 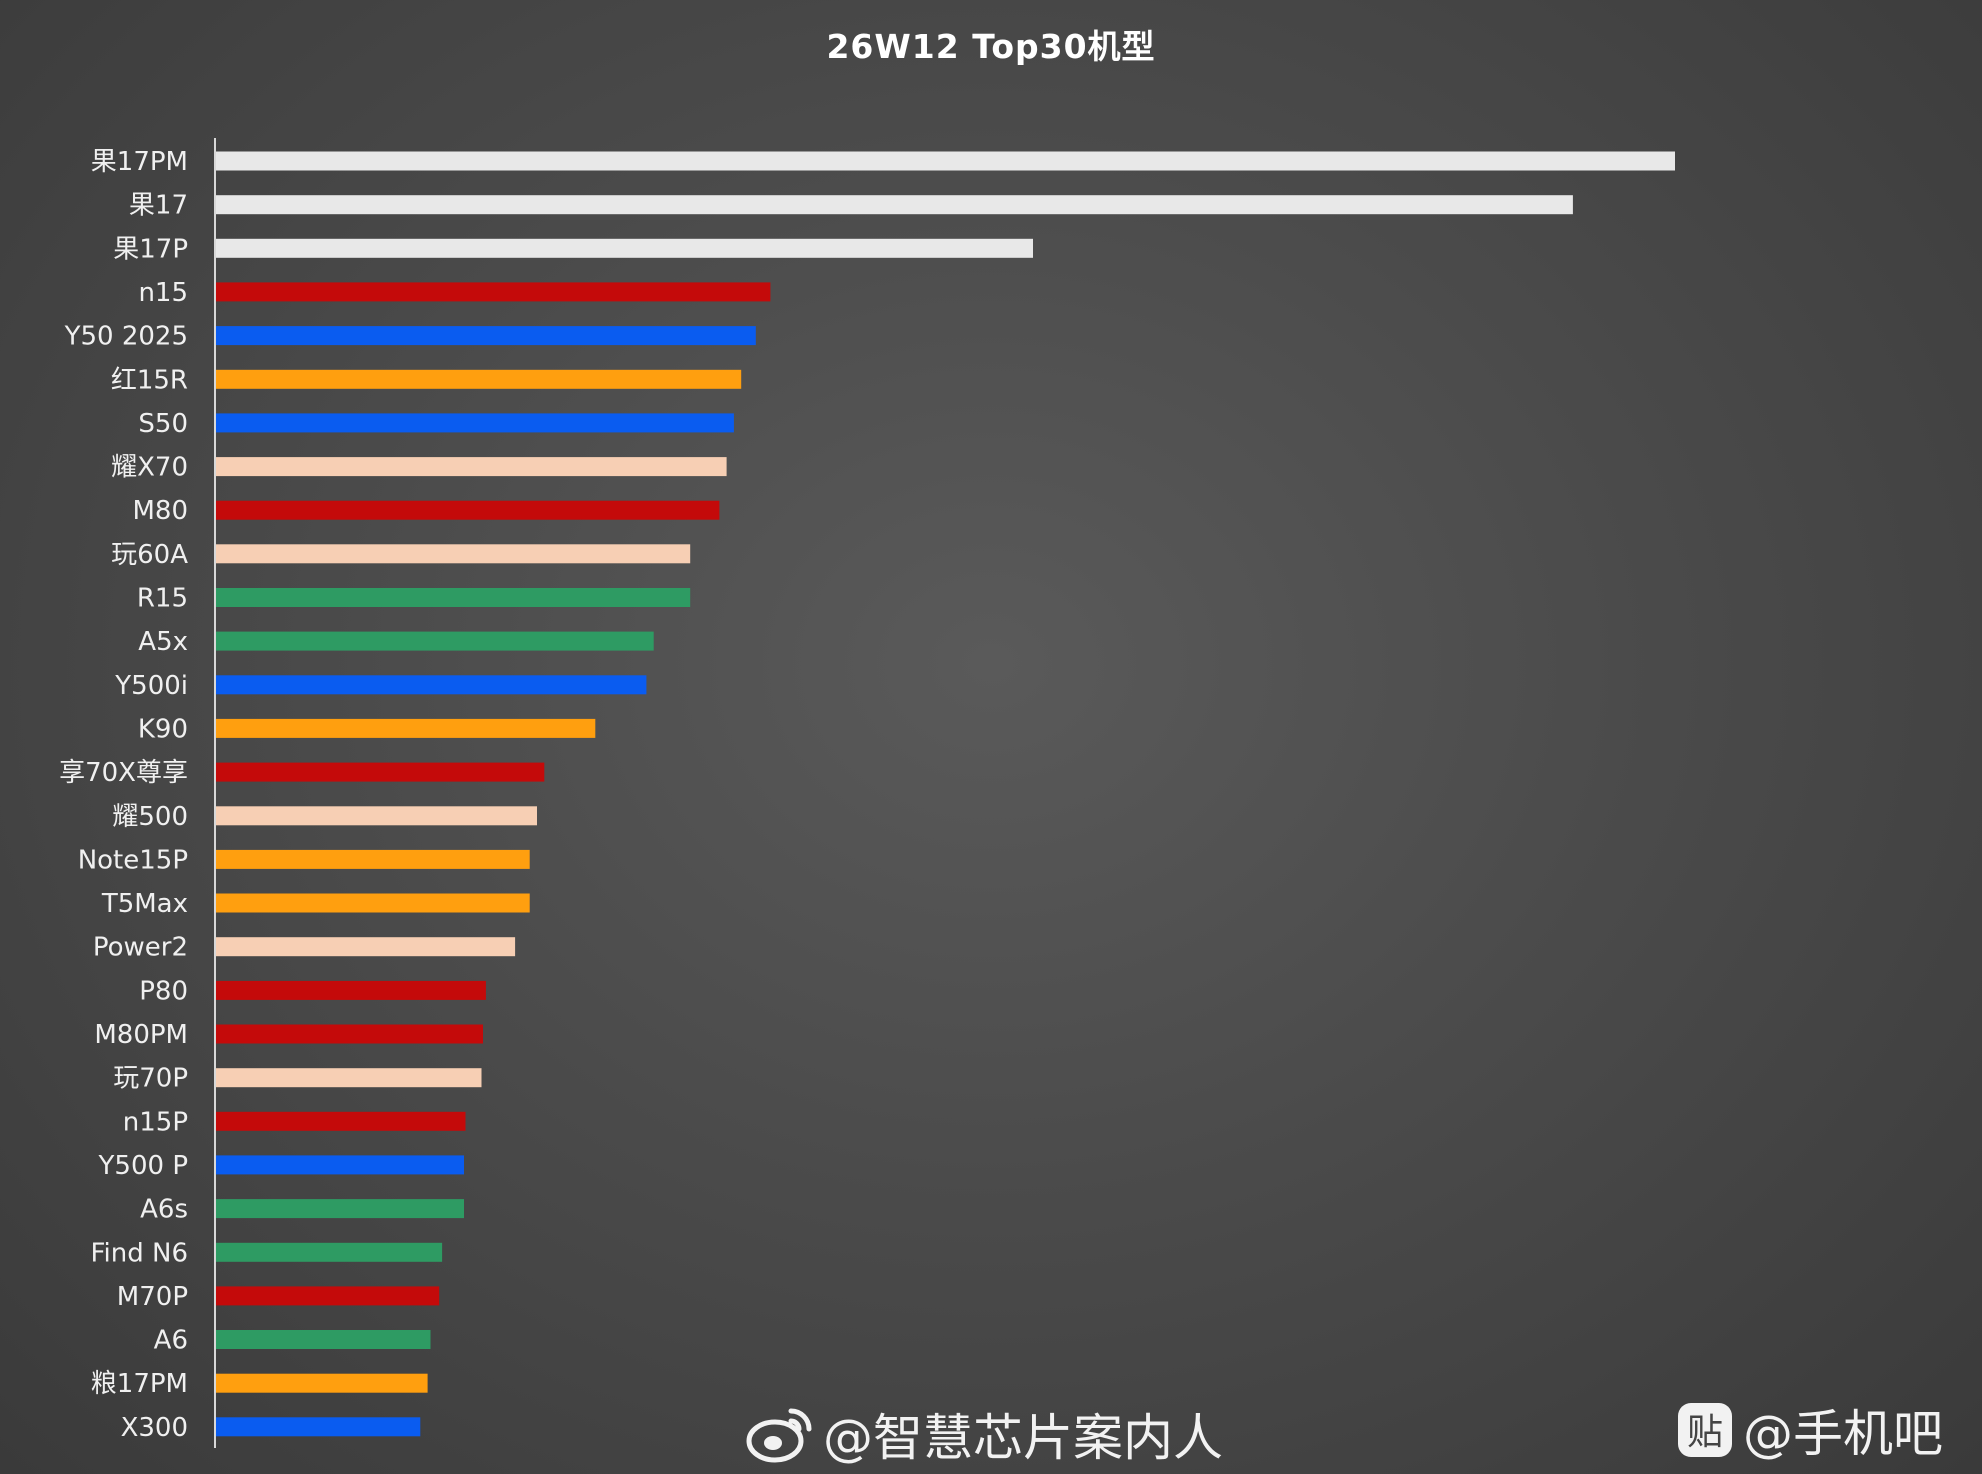 I want to click on category-label: 玩60A, so click(x=149, y=555).